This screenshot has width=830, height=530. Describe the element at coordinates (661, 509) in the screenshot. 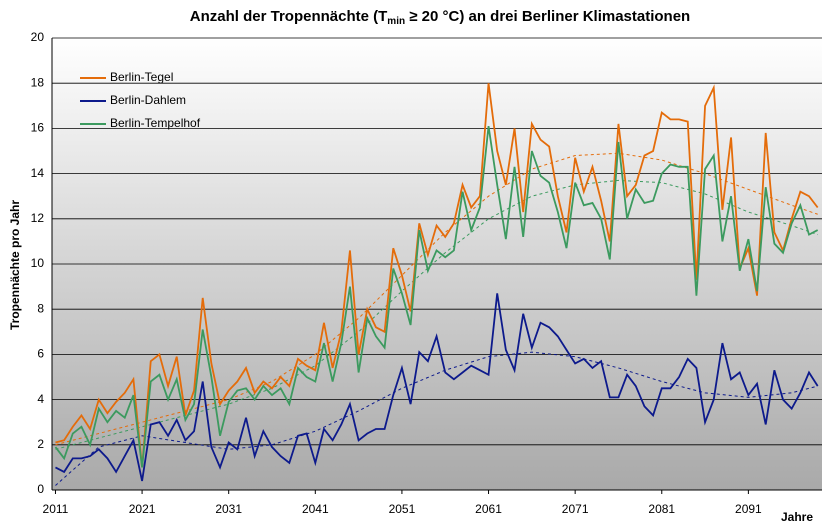

I see `x-tick-label: 2081` at that location.